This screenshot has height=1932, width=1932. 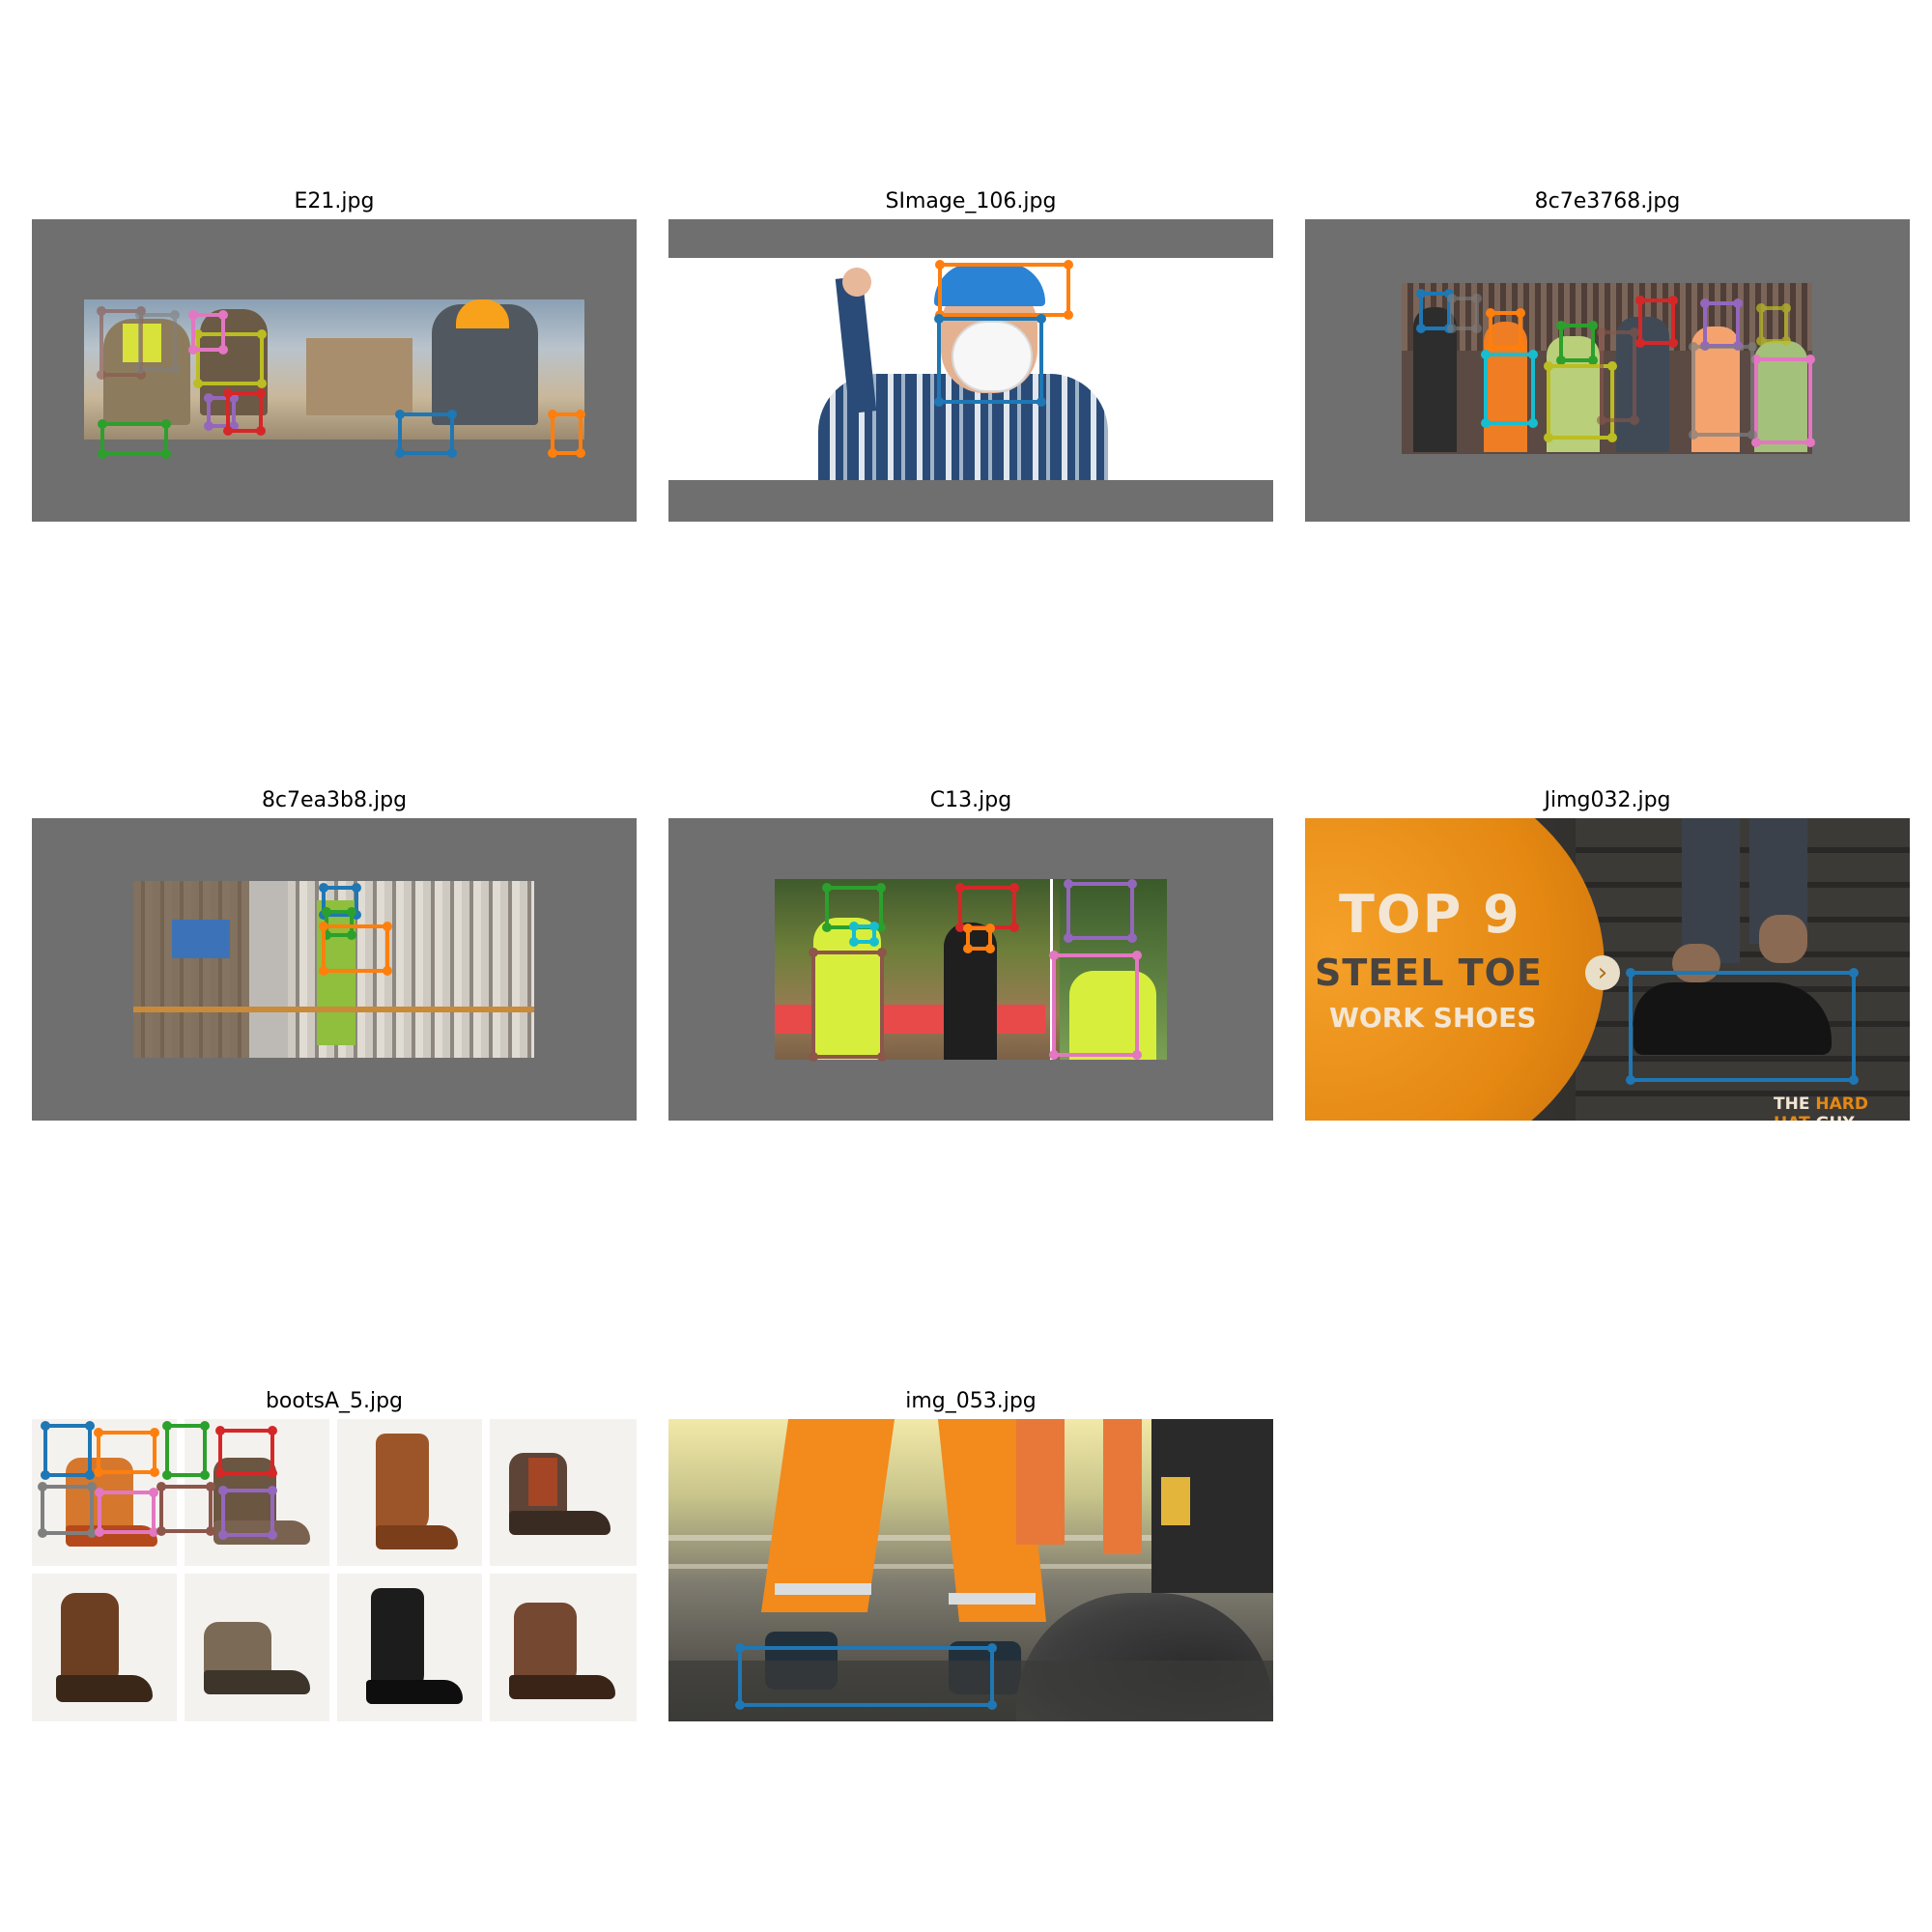 I want to click on banner-title-steel-toe: STEEL TOE, so click(x=1429, y=973).